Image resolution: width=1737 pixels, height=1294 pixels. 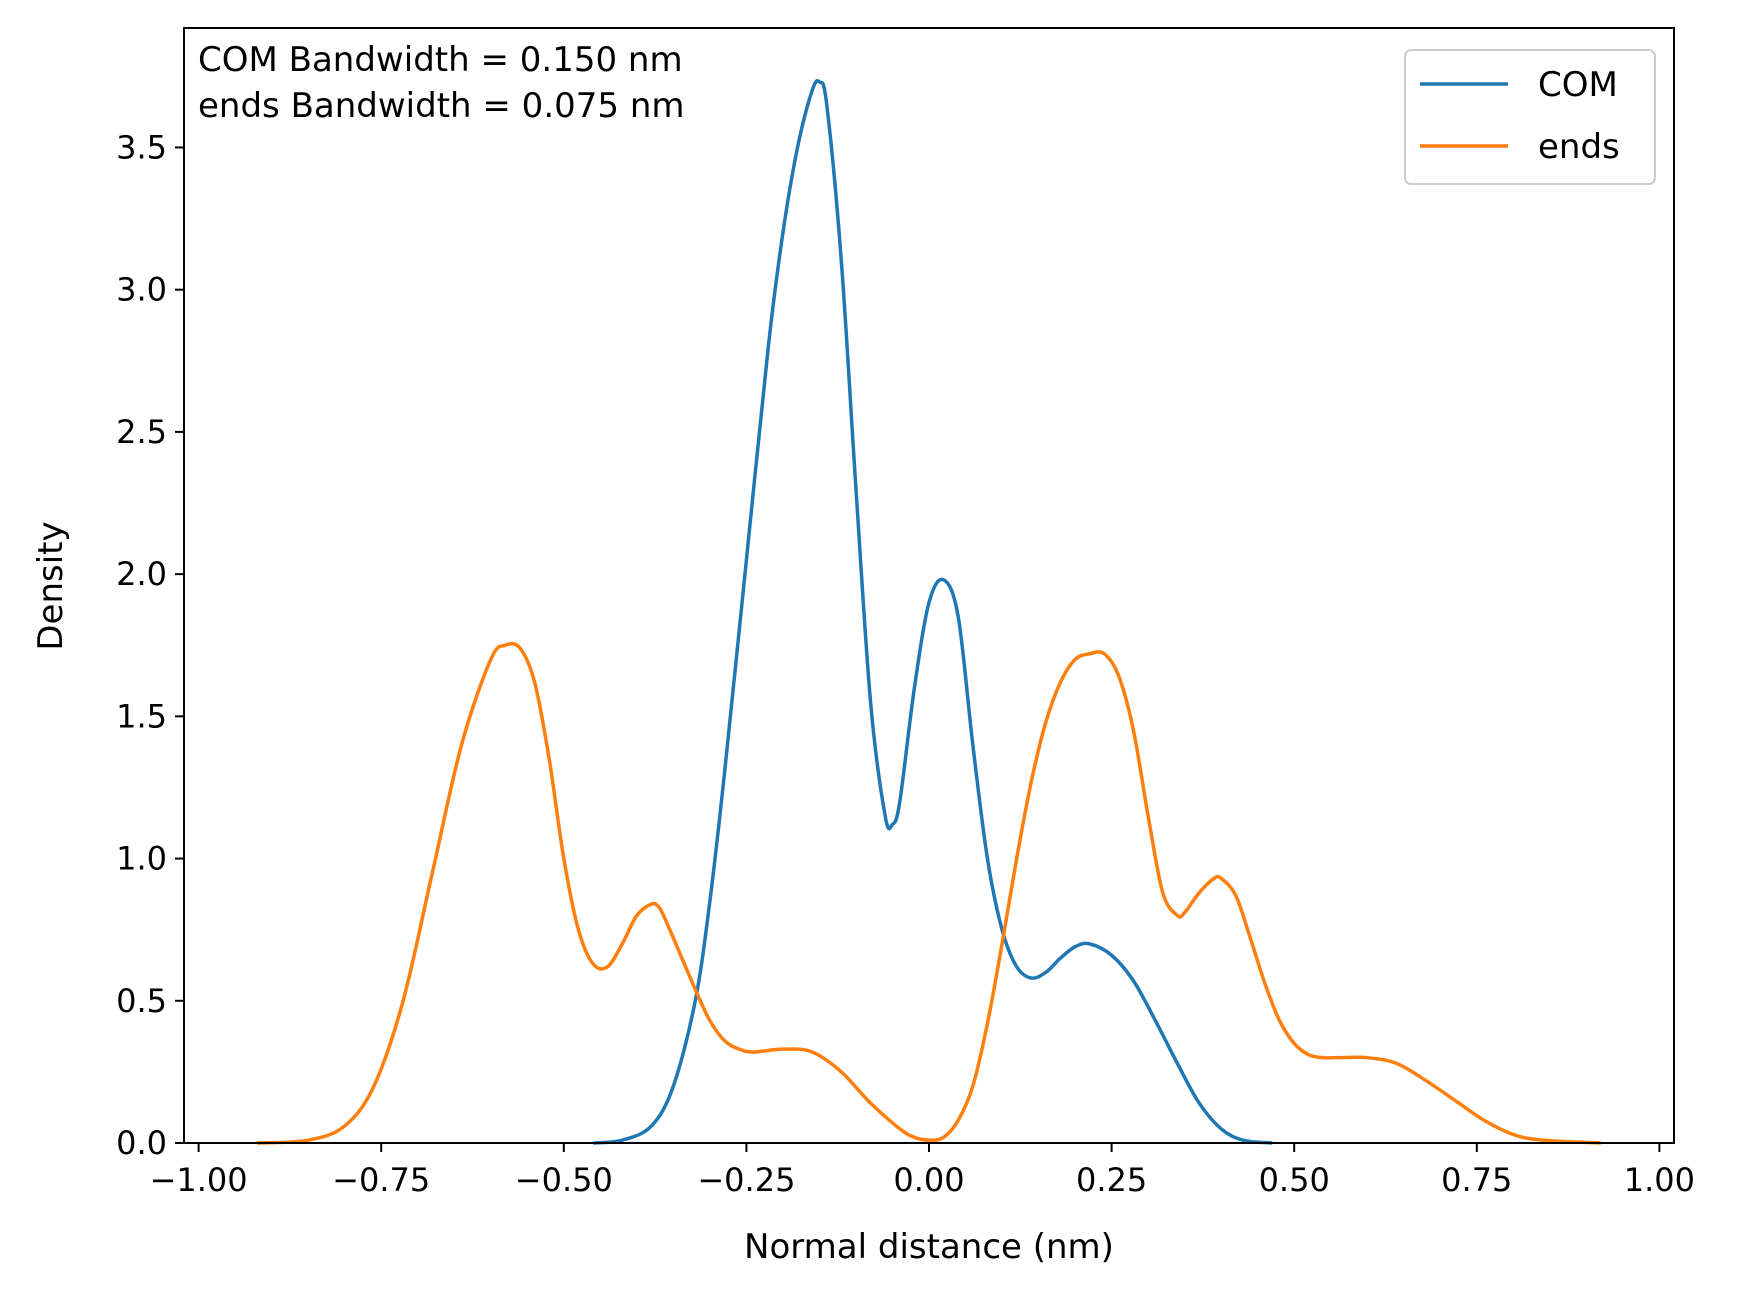 I want to click on y-tick-label: 1.0, so click(x=141, y=859).